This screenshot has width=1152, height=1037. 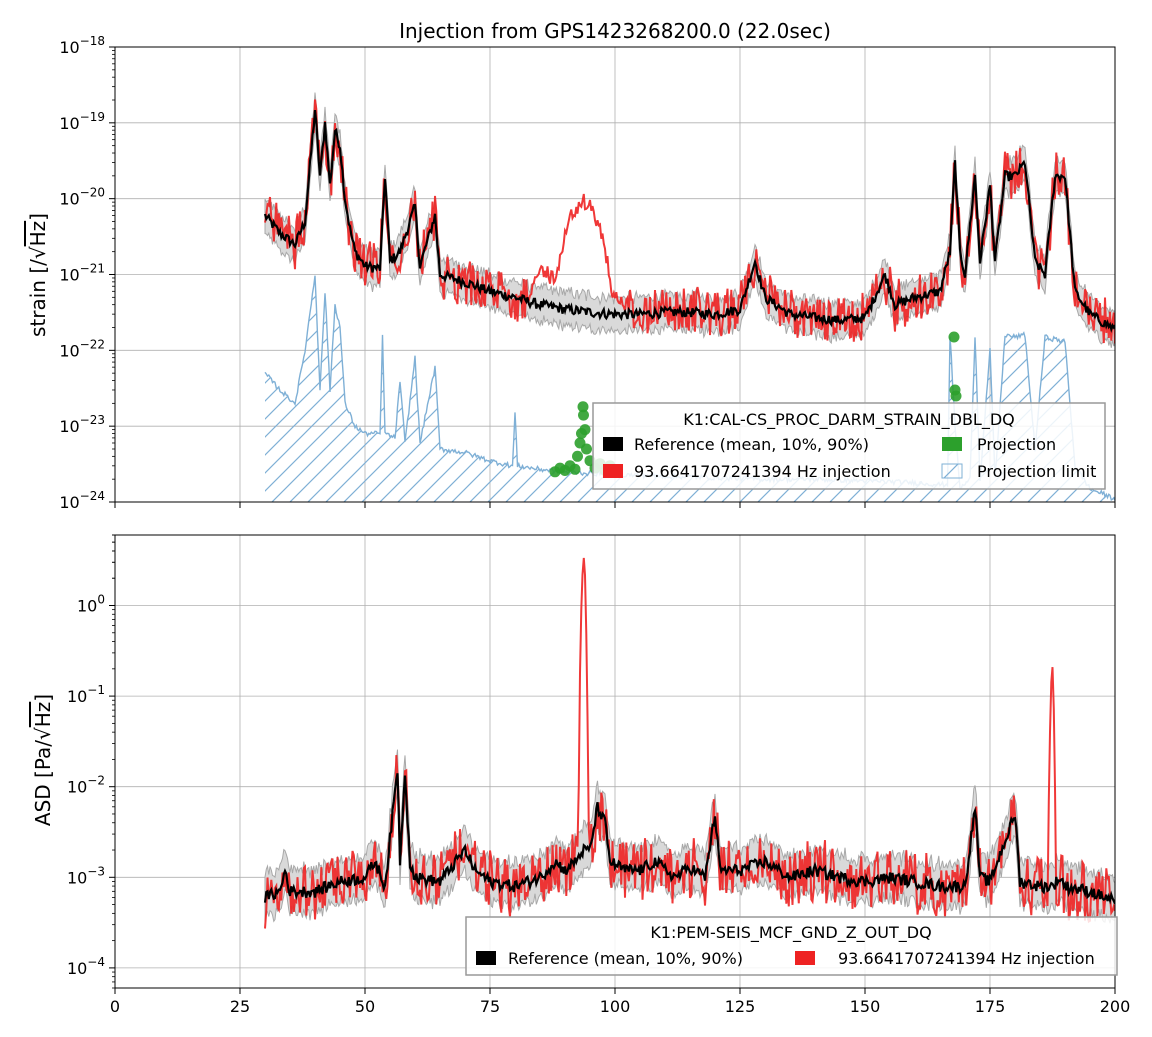 I want to click on x-tick-label: 75, so click(x=490, y=1006).